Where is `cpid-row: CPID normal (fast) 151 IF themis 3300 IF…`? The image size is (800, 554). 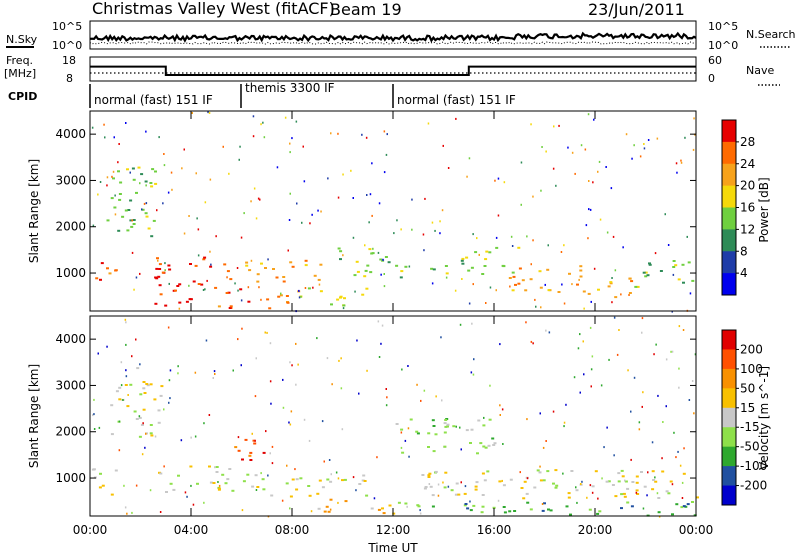
cpid-row: CPID normal (fast) 151 IF themis 3300 IF… is located at coordinates (262, 94).